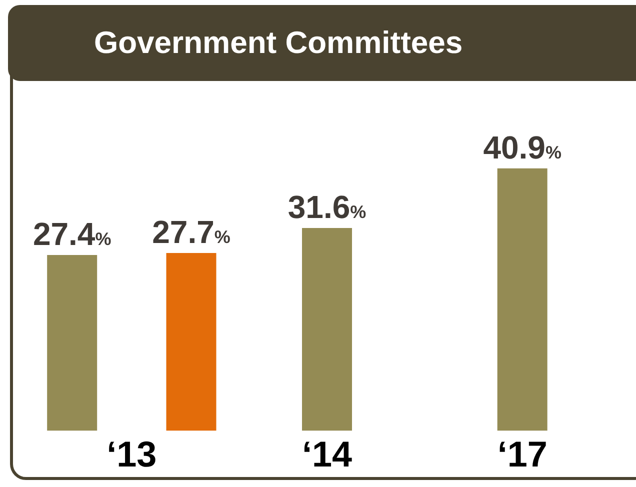  I want to click on x-tick-label: ‘14, so click(327, 453).